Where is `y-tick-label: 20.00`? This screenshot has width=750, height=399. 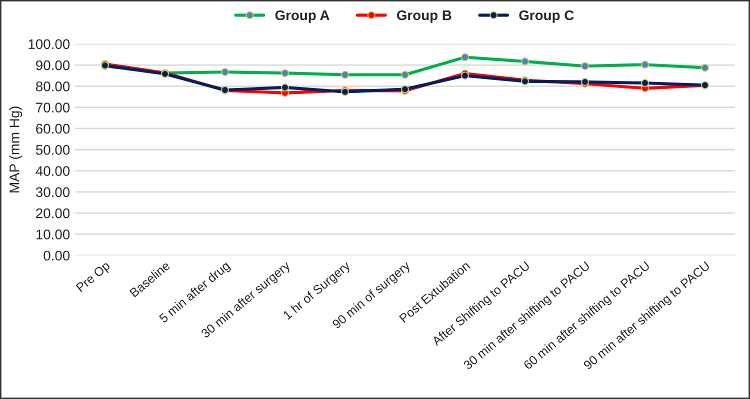 y-tick-label: 20.00 is located at coordinates (53, 213).